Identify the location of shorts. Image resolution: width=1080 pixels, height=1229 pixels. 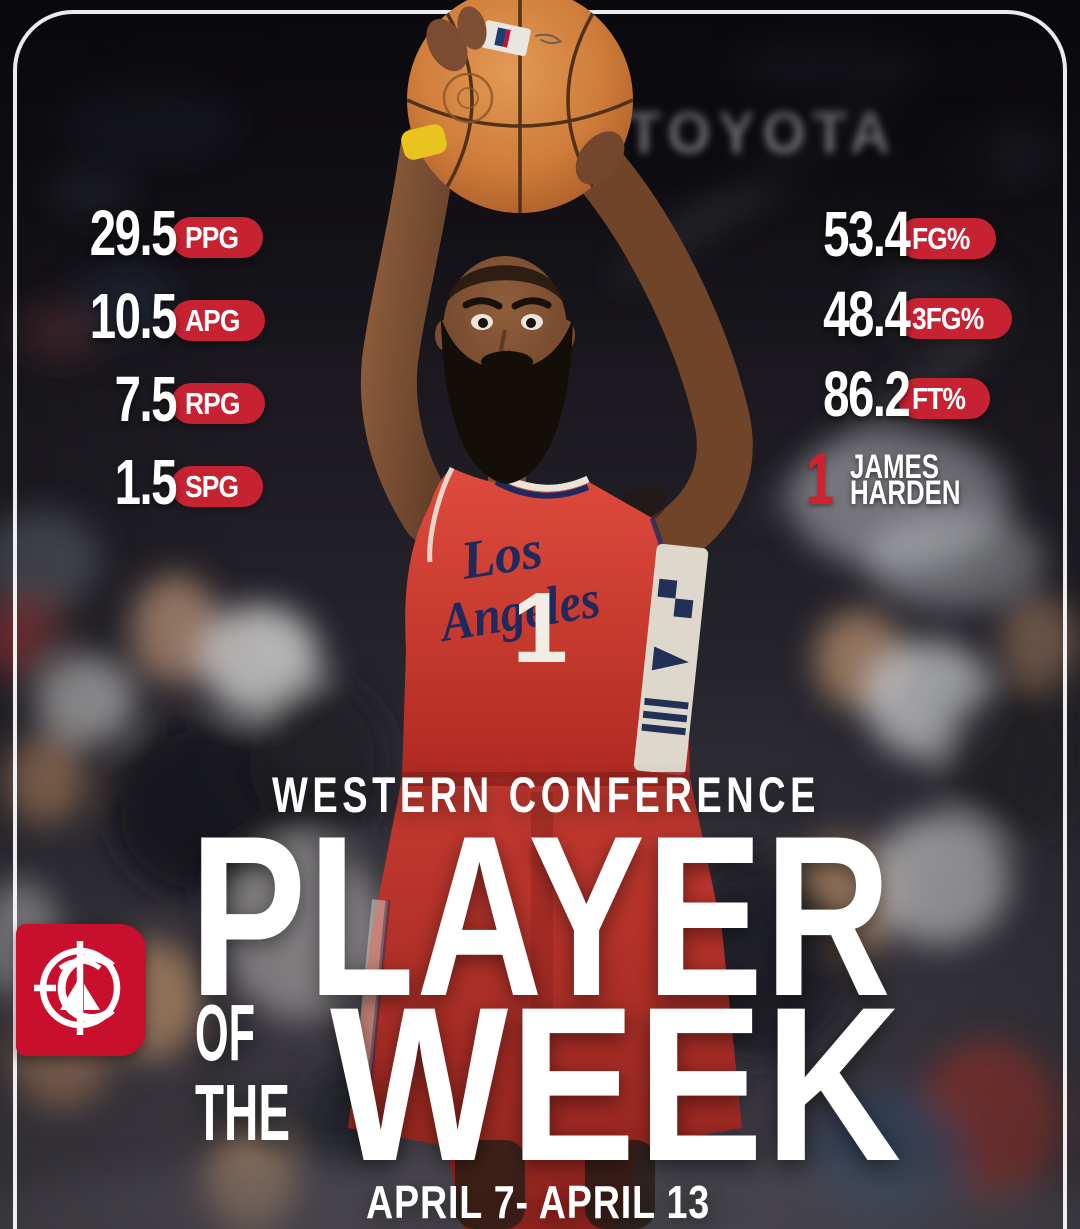
(545, 1003).